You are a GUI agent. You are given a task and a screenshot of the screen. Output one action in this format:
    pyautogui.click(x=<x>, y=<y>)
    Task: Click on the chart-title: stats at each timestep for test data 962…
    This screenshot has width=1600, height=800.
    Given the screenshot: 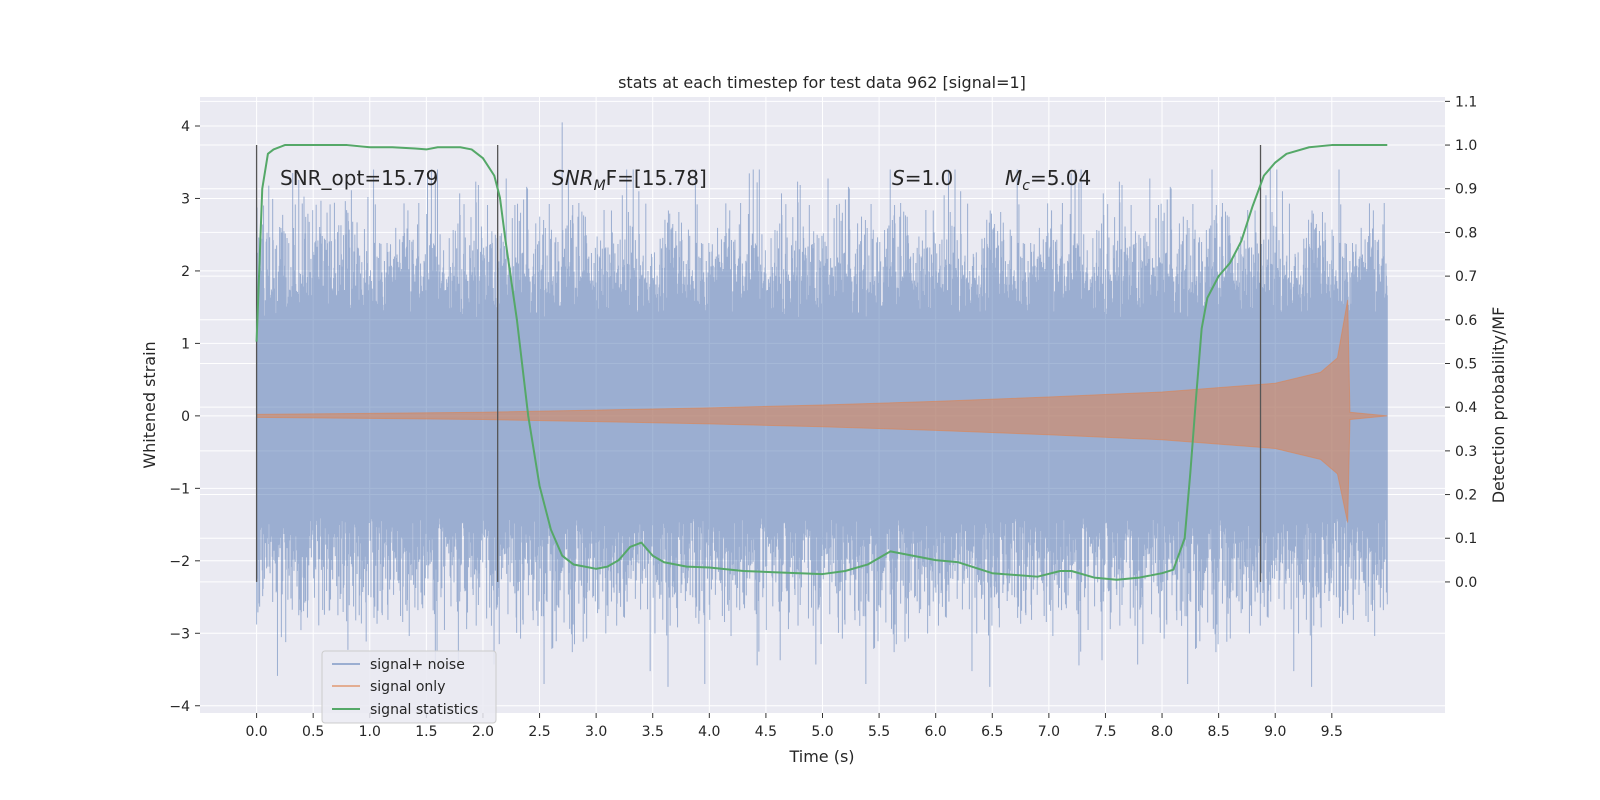 What is the action you would take?
    pyautogui.click(x=822, y=82)
    